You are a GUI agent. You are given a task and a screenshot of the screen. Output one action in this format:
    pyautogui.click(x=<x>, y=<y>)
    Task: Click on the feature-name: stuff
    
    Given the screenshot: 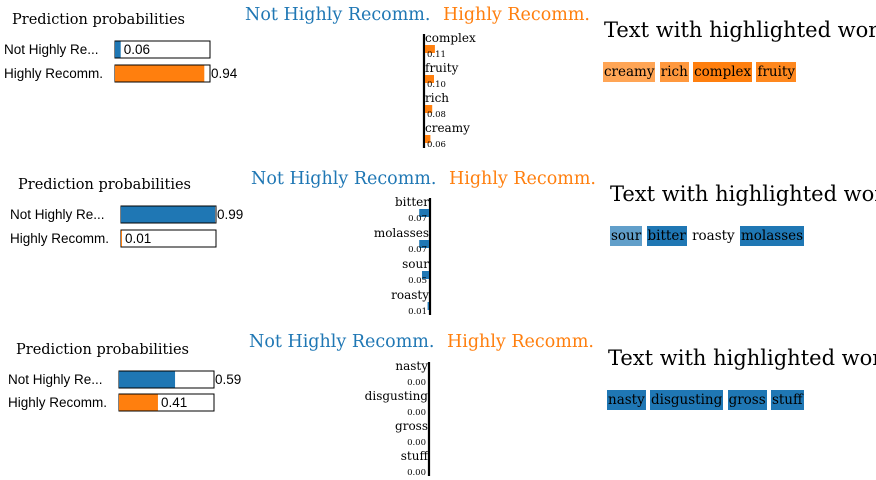 What is the action you would take?
    pyautogui.click(x=415, y=456)
    